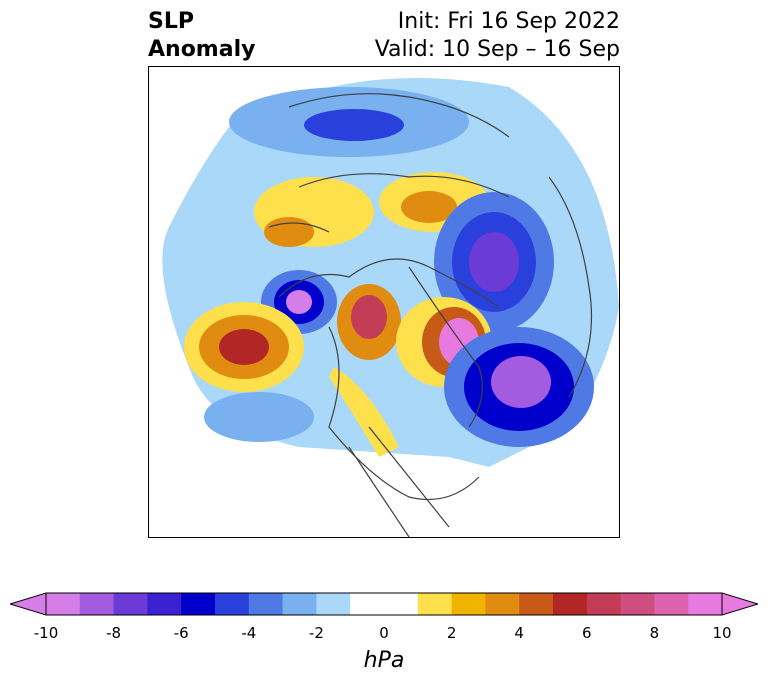 This screenshot has height=684, width=768. I want to click on anomaly-sw-negative, so click(259, 417).